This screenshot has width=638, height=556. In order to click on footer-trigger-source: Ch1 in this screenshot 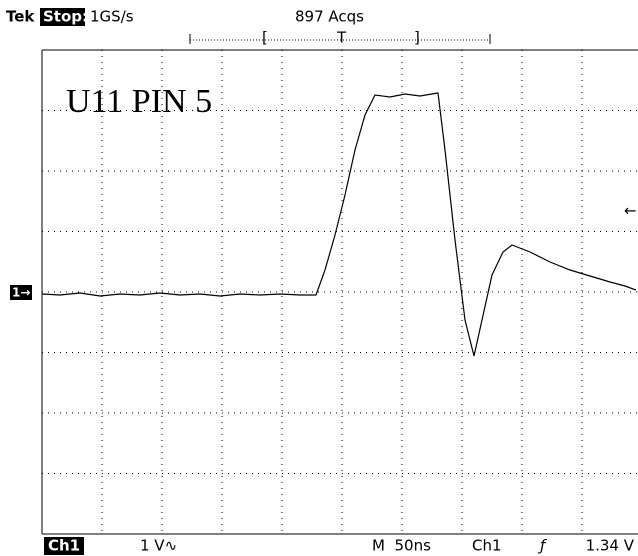, I will do `click(487, 546)`.